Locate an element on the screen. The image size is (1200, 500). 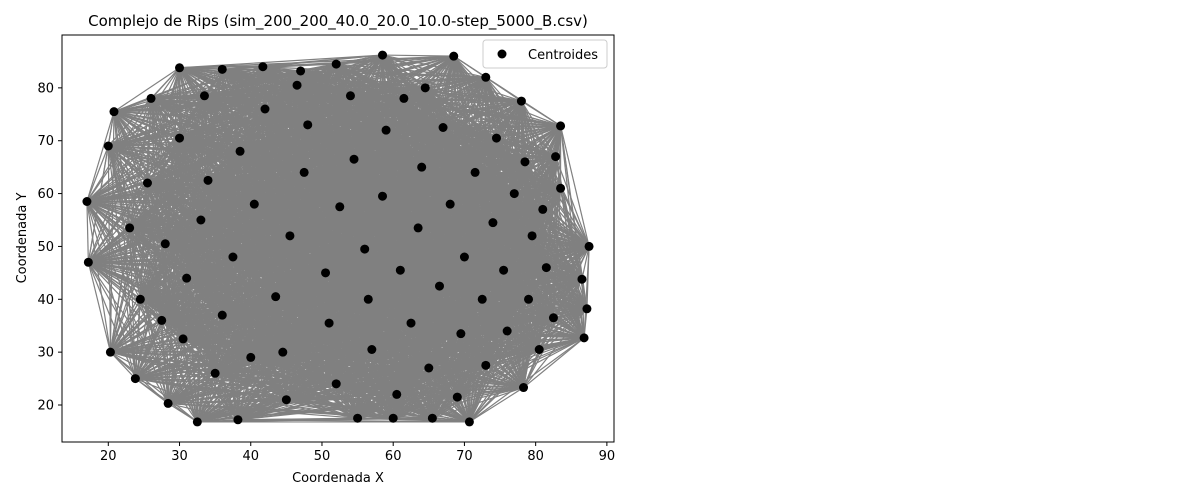
y-tick-label: 30 is located at coordinates (45, 353).